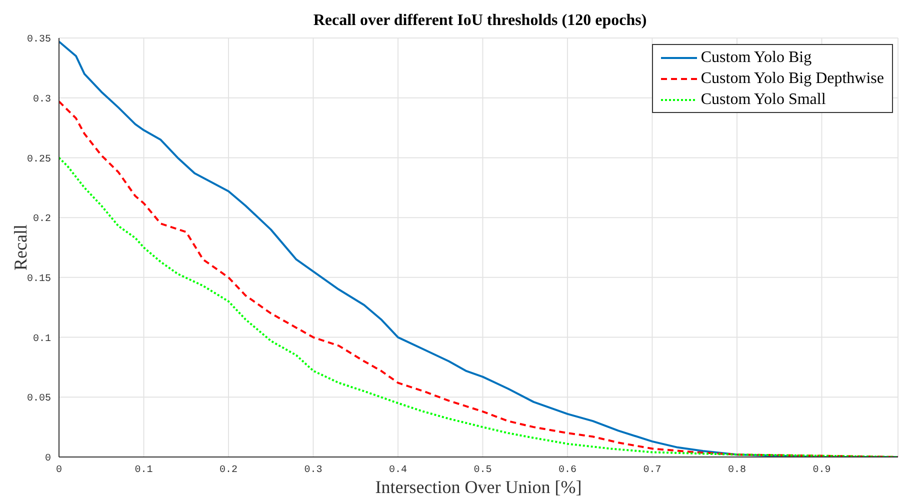  I want to click on y-tick-label: 0.15, so click(38, 279).